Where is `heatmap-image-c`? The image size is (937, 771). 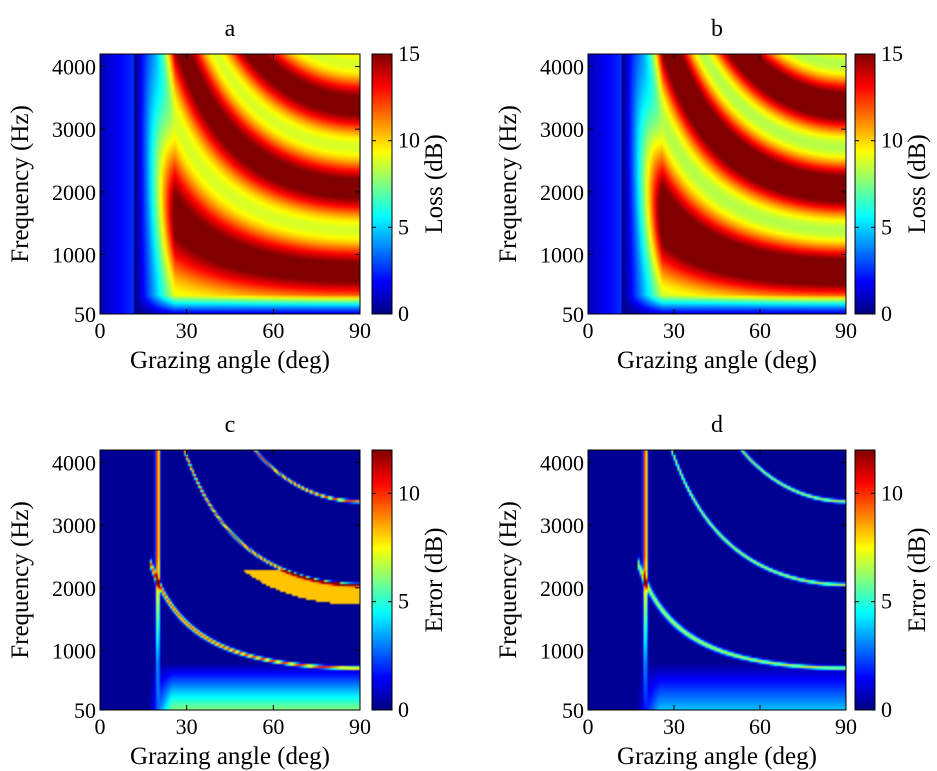
heatmap-image-c is located at coordinates (230, 580).